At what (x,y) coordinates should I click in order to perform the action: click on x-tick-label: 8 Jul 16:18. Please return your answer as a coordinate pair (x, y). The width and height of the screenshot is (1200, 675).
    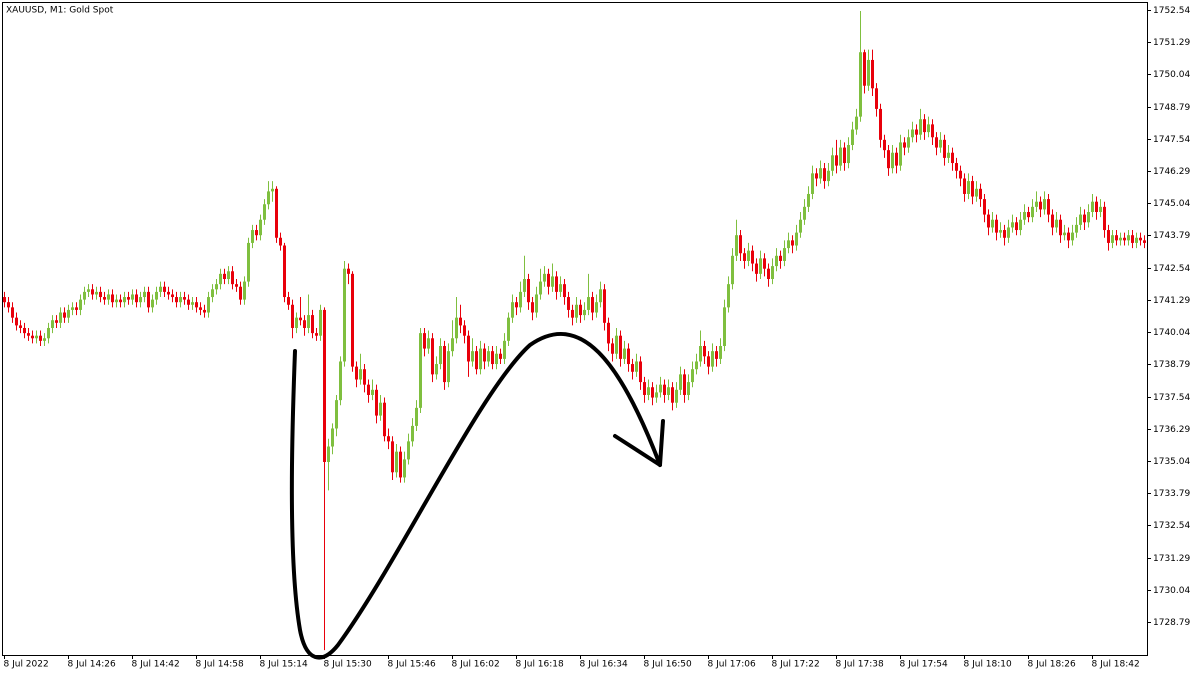
    Looking at the image, I should click on (540, 665).